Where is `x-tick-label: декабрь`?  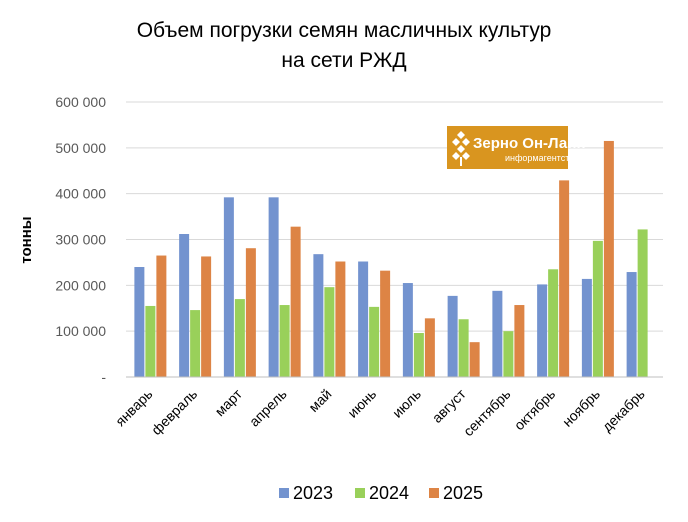
x-tick-label: декабрь is located at coordinates (623, 410).